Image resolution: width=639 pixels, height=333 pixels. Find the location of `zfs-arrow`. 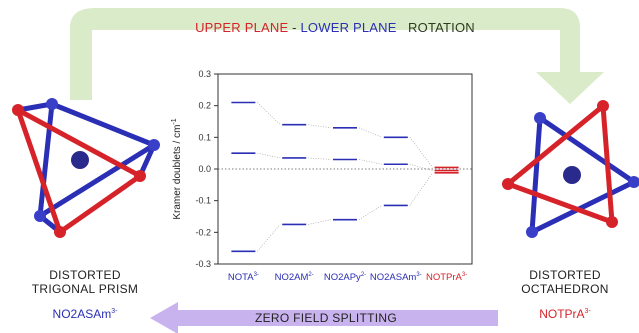

zfs-arrow is located at coordinates (324, 317).